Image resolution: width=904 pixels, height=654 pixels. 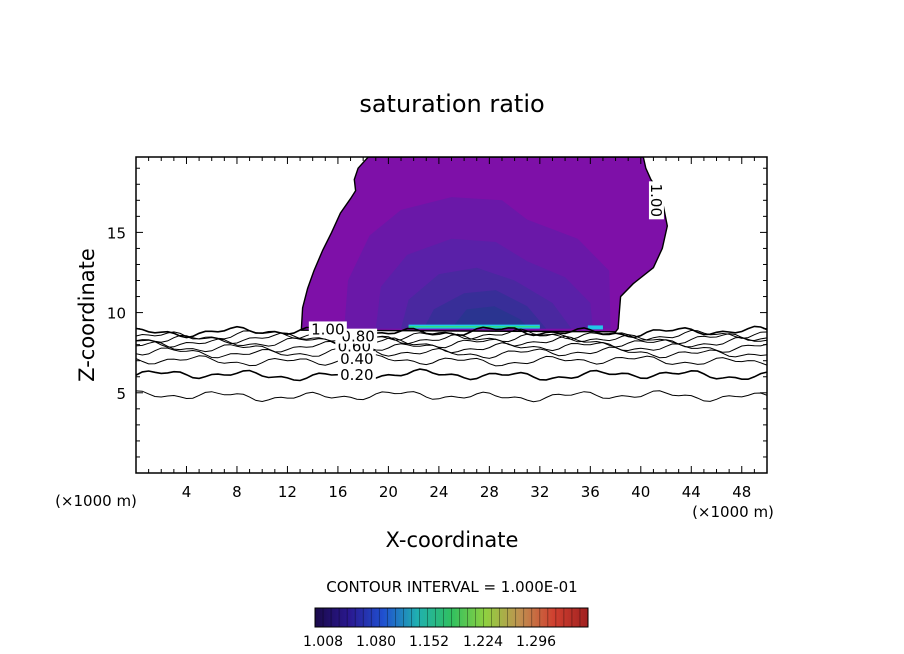 I want to click on y-axis-label: Z-coordinate, so click(x=87, y=315).